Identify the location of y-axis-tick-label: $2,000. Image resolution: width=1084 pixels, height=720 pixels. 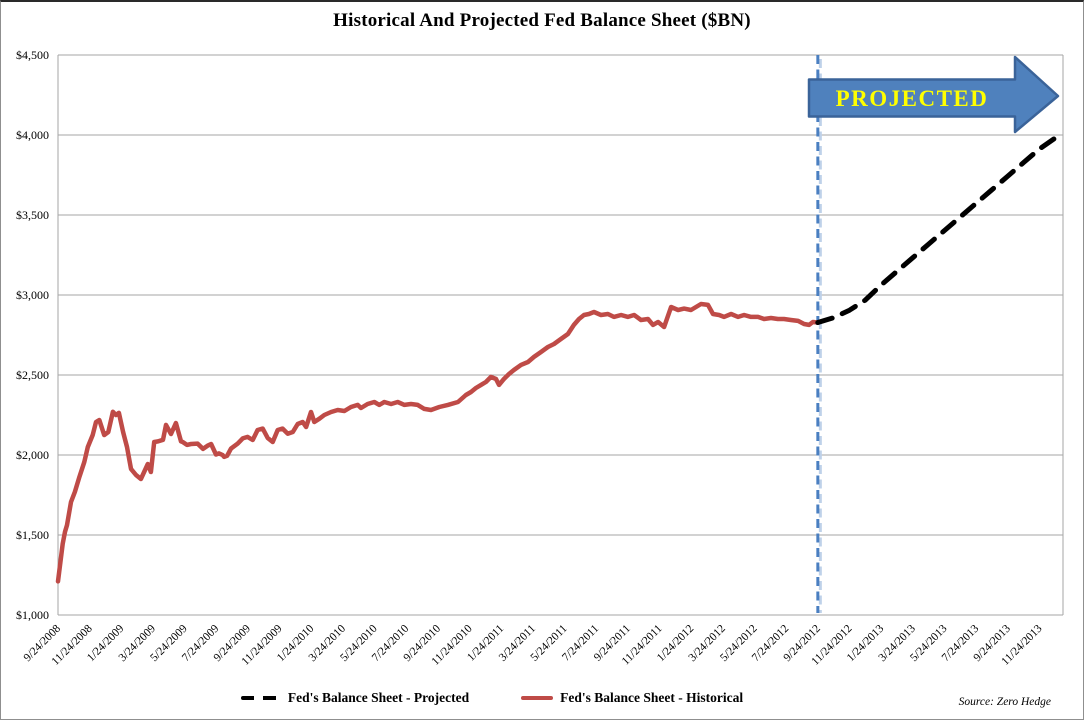
(32, 455).